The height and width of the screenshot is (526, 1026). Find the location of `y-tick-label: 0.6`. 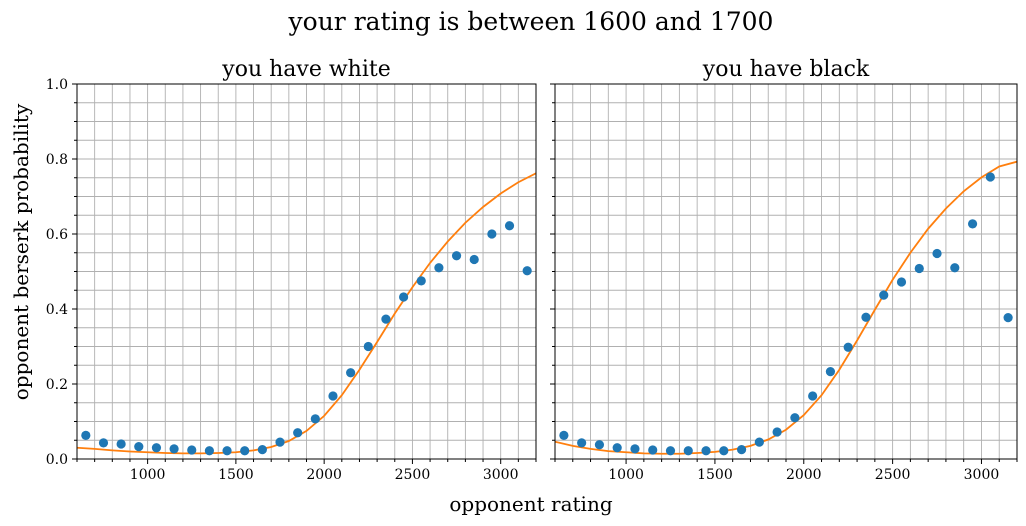

y-tick-label: 0.6 is located at coordinates (57, 235).